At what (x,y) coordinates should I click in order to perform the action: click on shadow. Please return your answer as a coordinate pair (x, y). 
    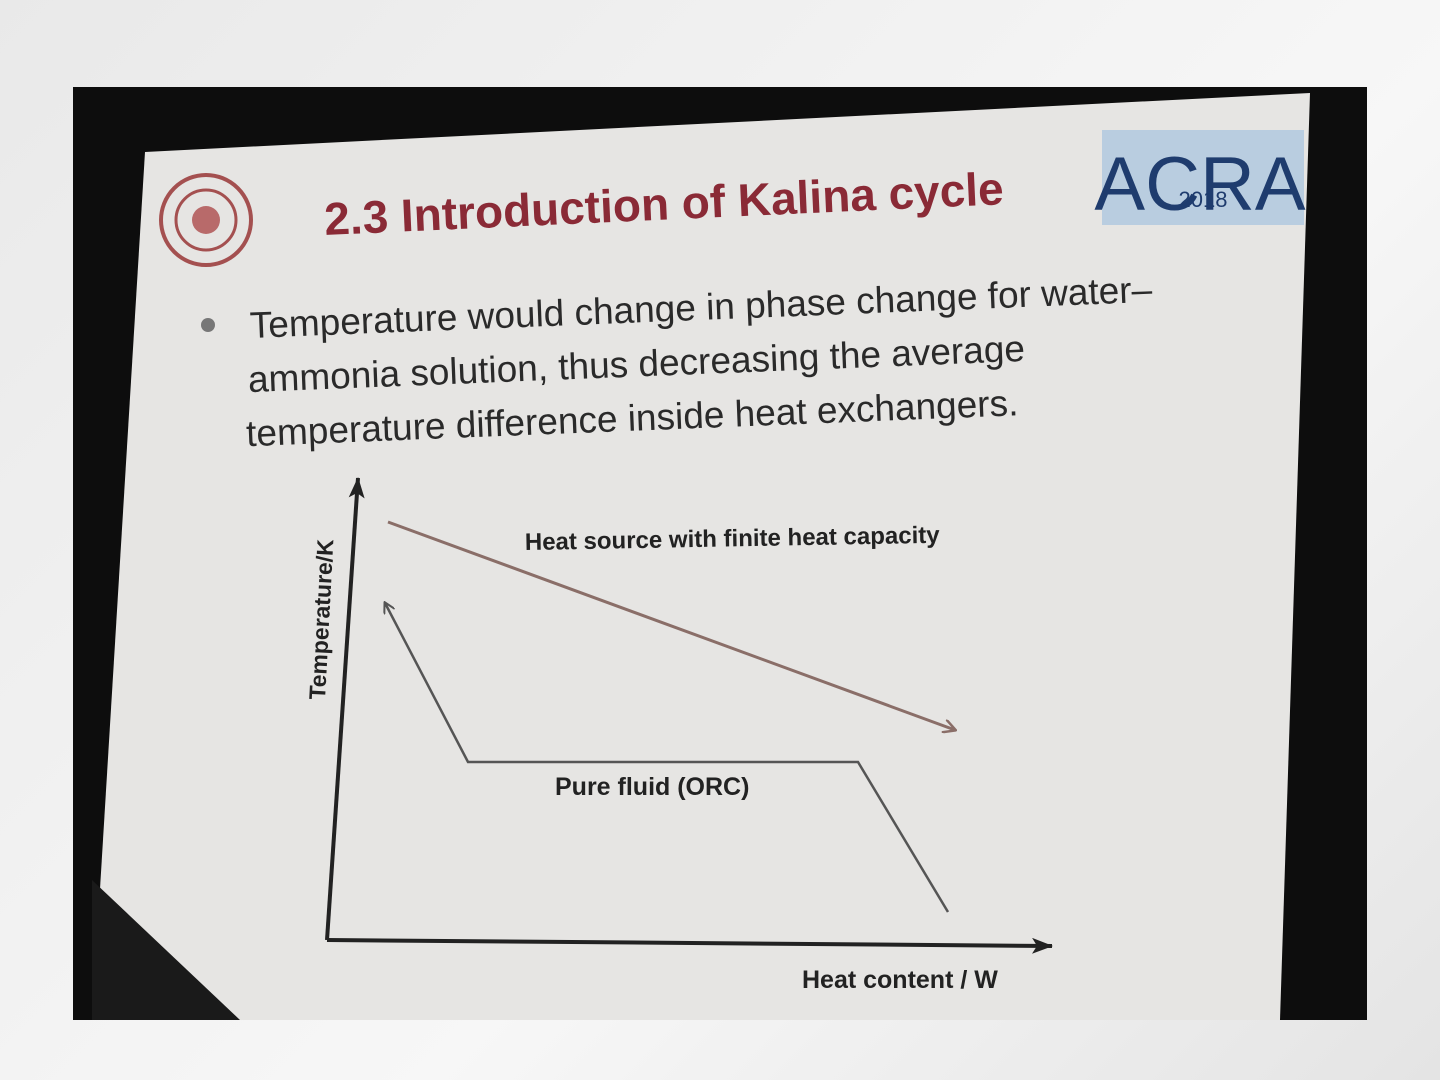
    Looking at the image, I should click on (166, 950).